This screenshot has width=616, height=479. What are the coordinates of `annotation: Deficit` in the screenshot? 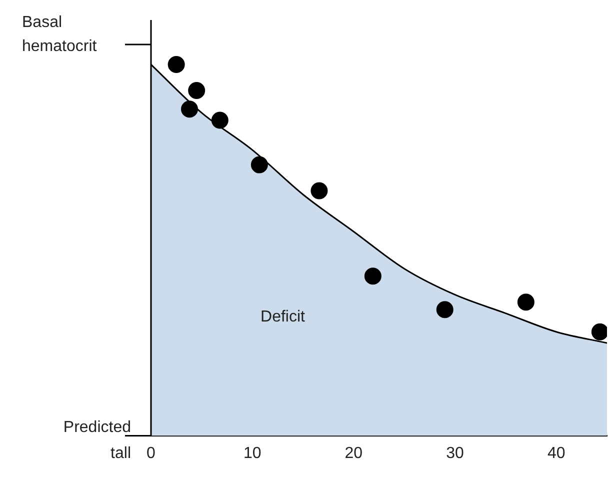 It's located at (283, 317).